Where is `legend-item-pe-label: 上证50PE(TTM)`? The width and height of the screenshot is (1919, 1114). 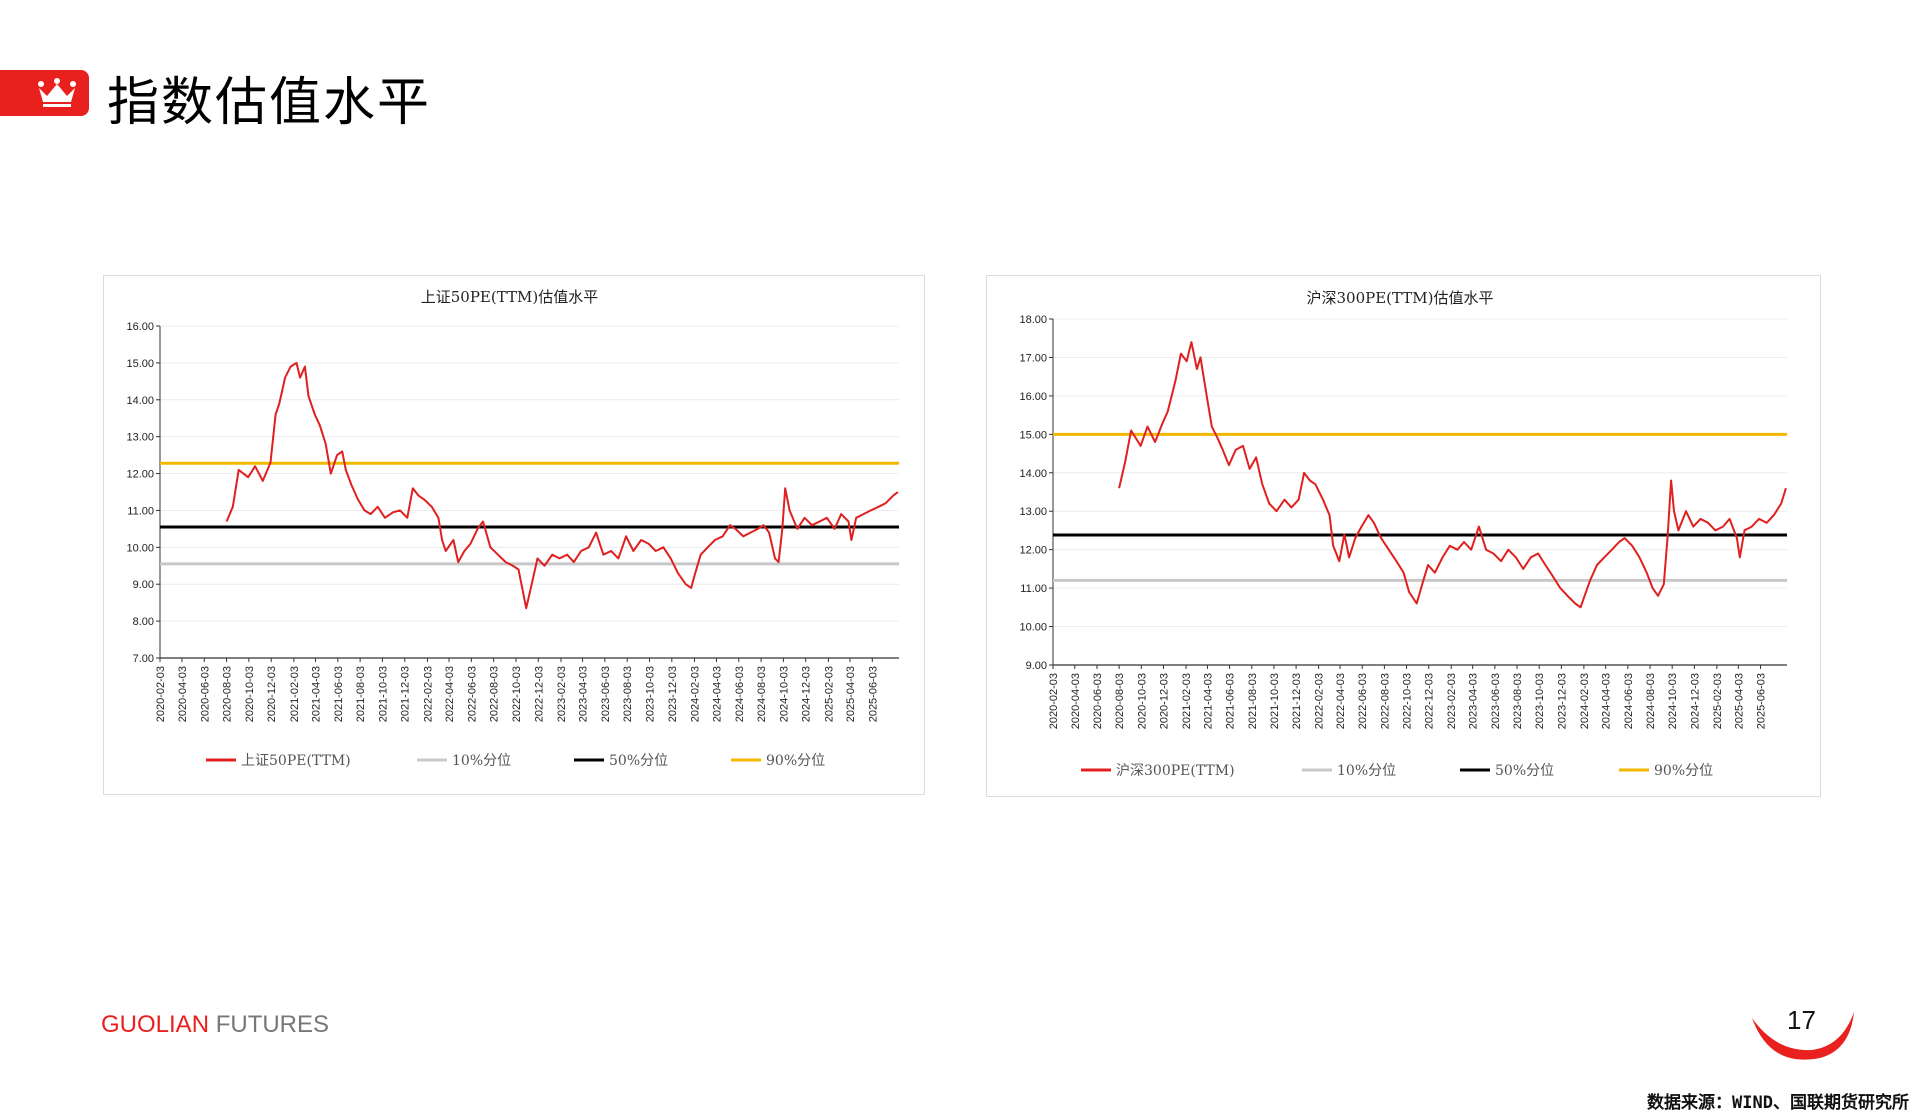
legend-item-pe-label: 上证50PE(TTM) is located at coordinates (296, 761).